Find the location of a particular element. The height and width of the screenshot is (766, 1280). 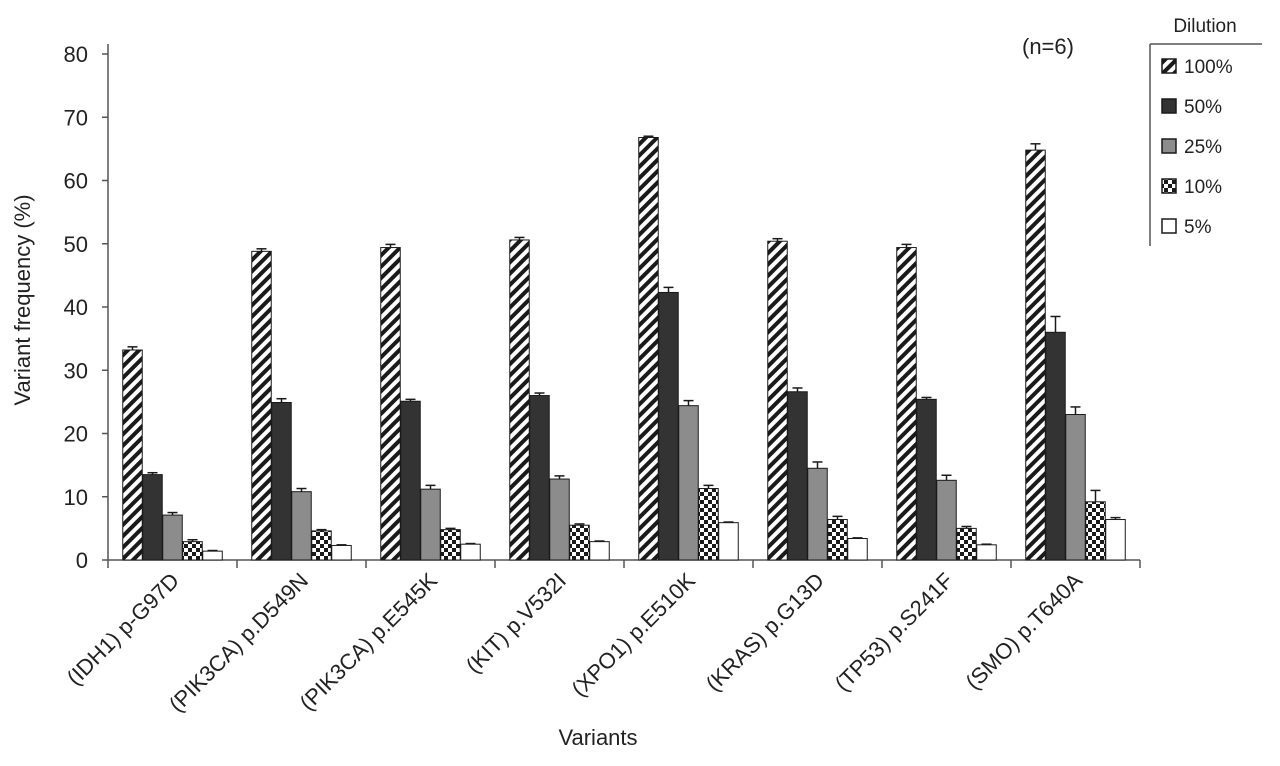

x-tick-label: (TP53) p.S241F is located at coordinates (894, 632).